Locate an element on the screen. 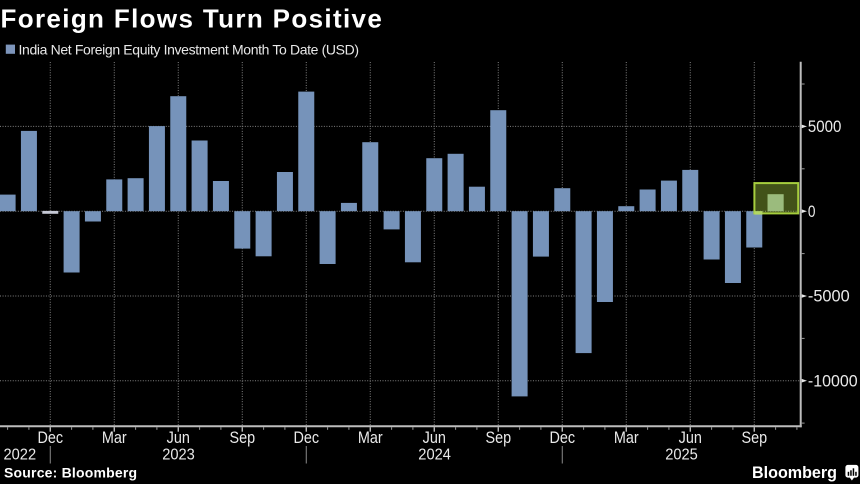 This screenshot has width=860, height=484. svg-text: 2024 is located at coordinates (434, 455).